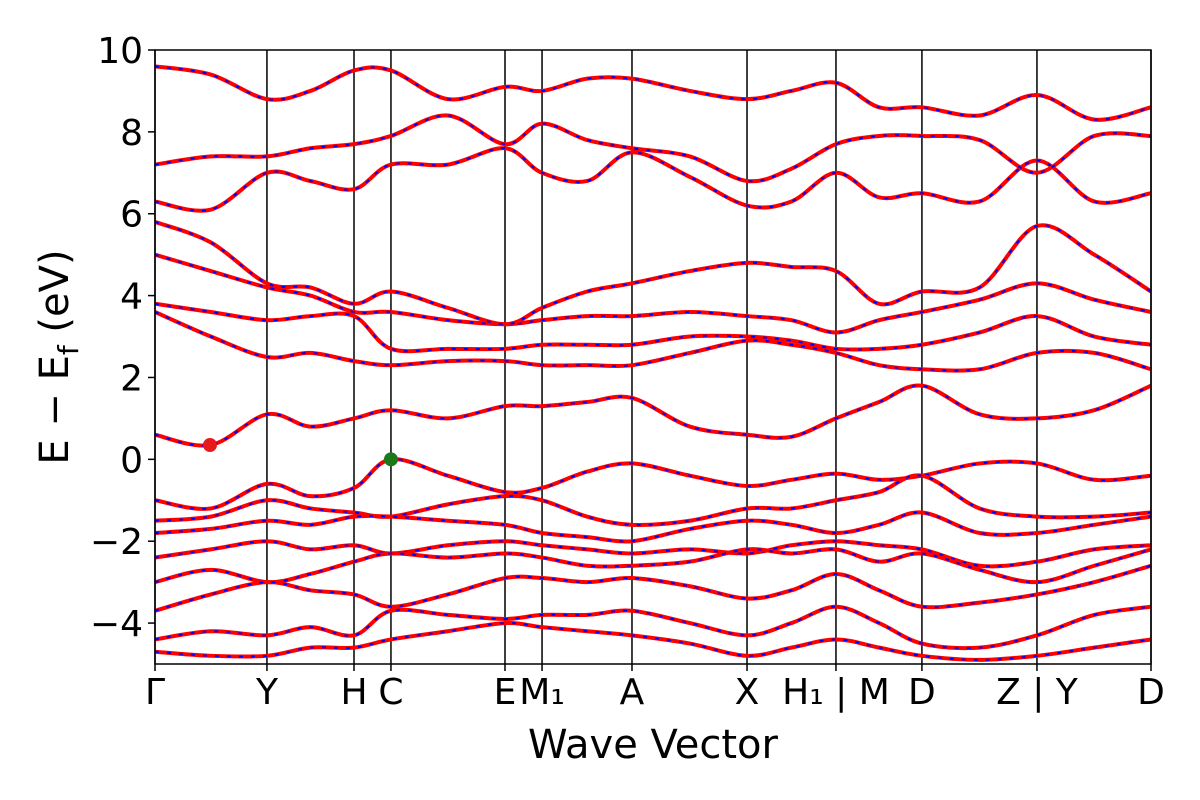 Image resolution: width=1200 pixels, height=800 pixels. I want to click on x-tick-label: Z | Y, so click(1037, 692).